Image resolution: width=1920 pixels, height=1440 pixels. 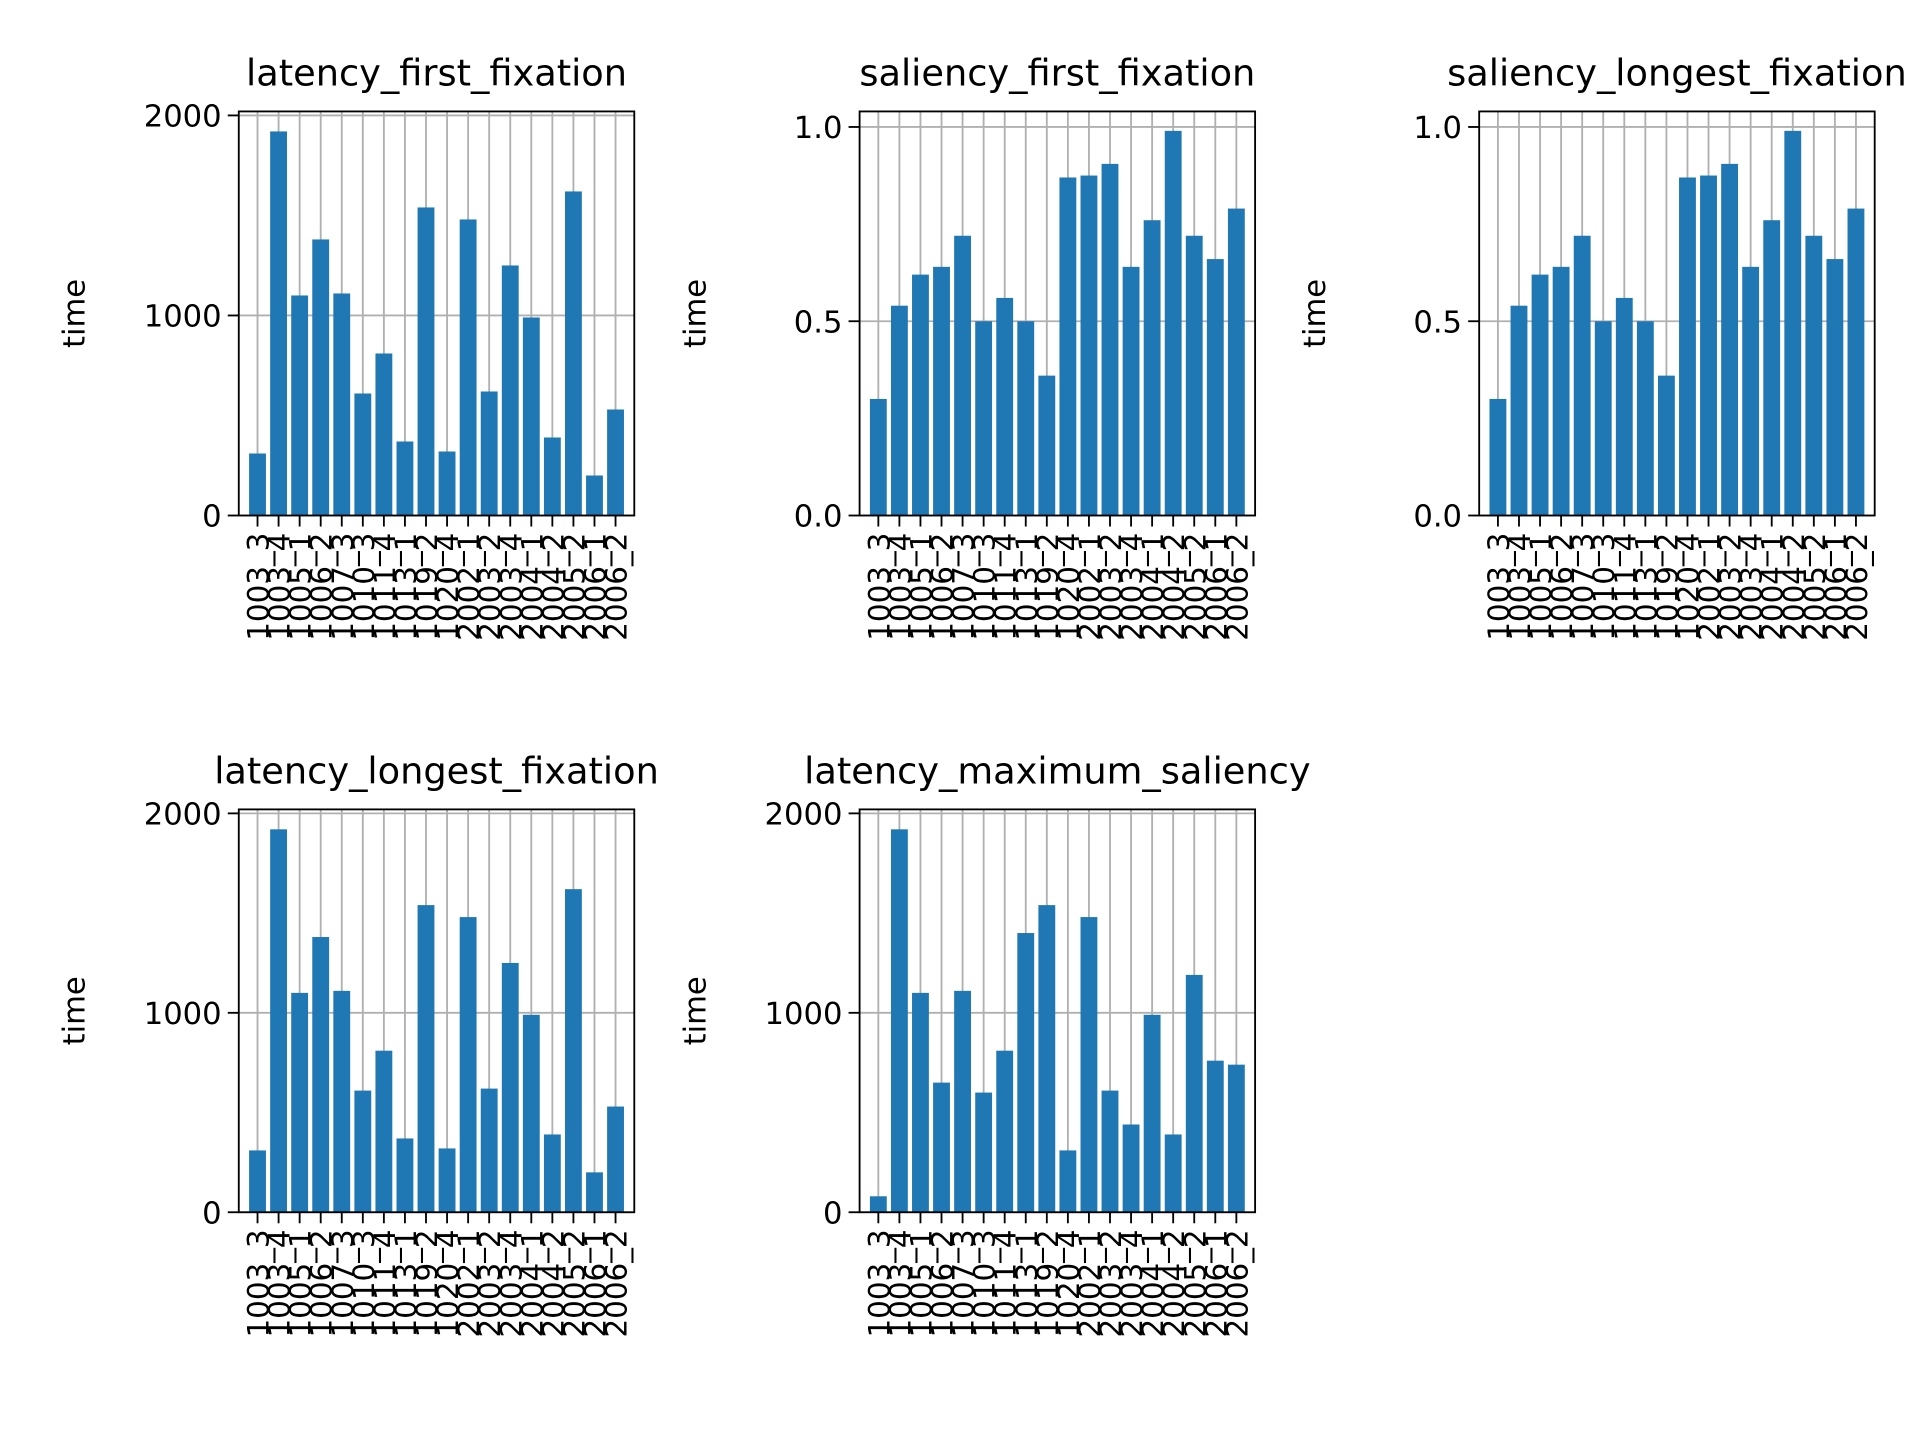 I want to click on y-tick-label: 0.5, so click(x=818, y=322).